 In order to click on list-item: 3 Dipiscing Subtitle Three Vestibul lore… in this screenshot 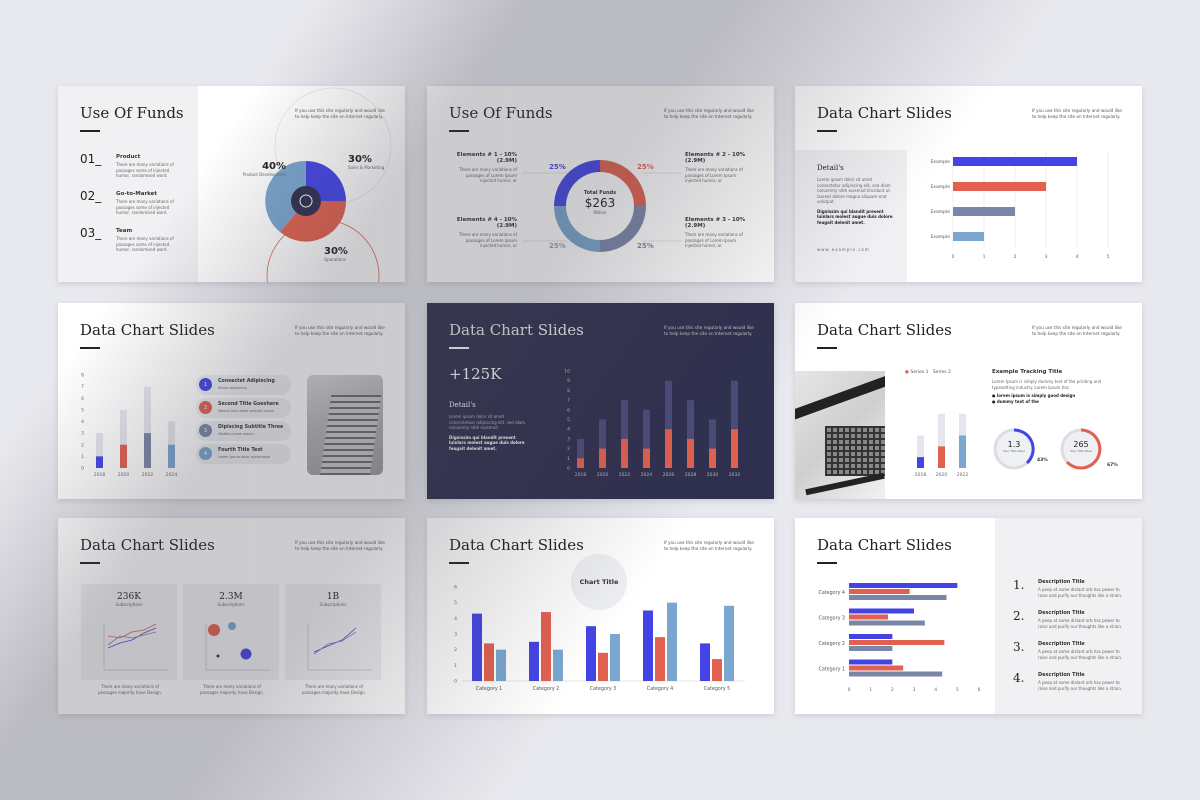, I will do `click(243, 431)`.